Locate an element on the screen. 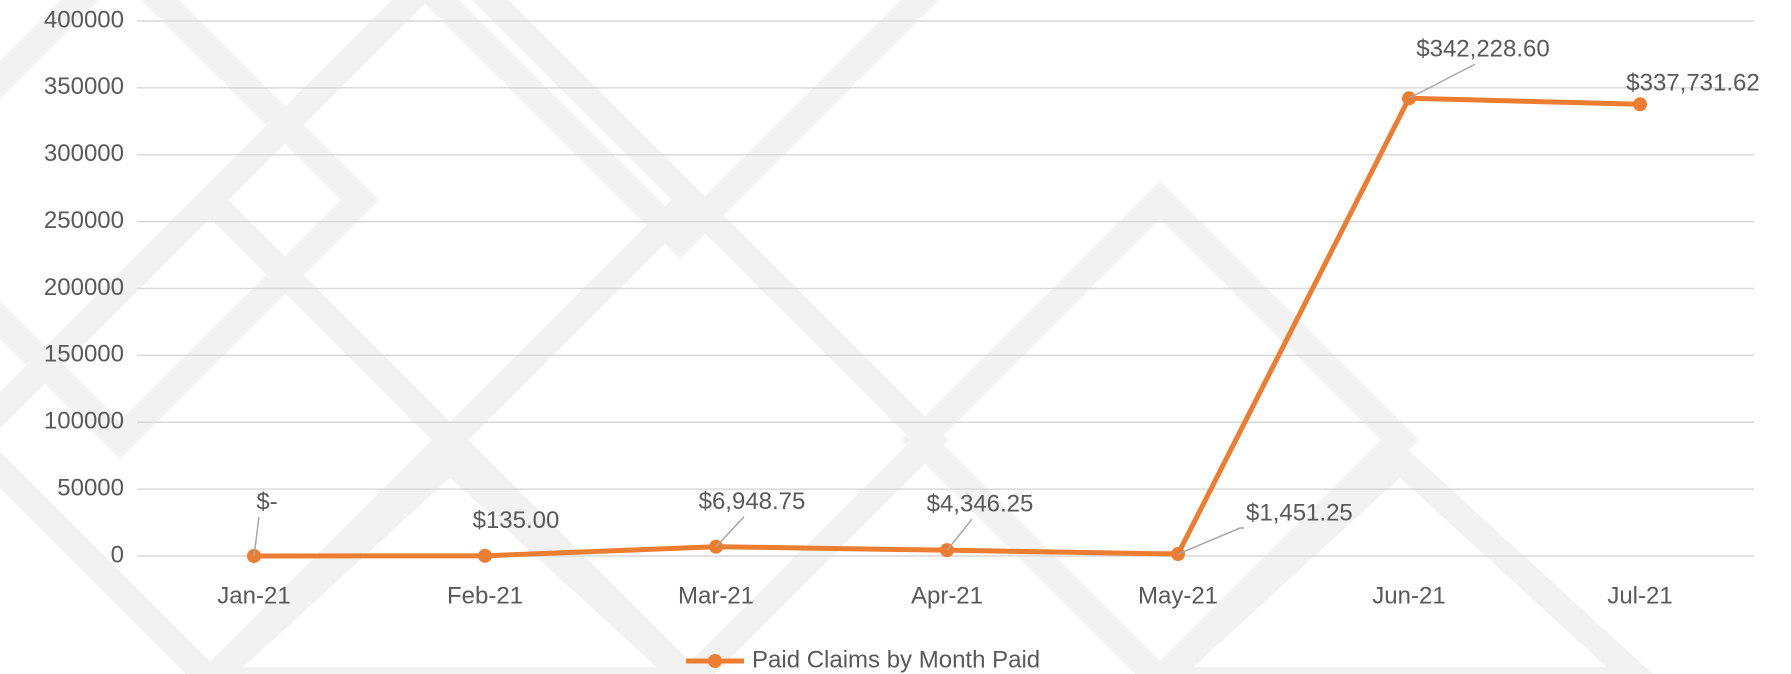  data-label: $4,346.25 is located at coordinates (980, 504).